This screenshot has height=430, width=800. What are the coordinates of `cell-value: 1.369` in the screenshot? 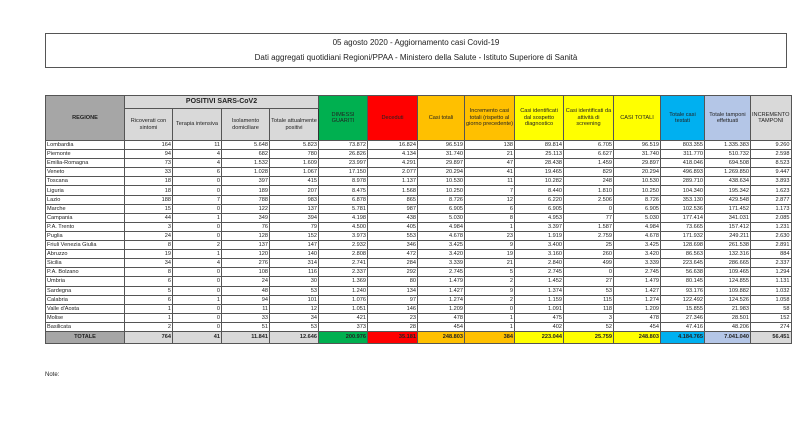 It's located at (343, 281).